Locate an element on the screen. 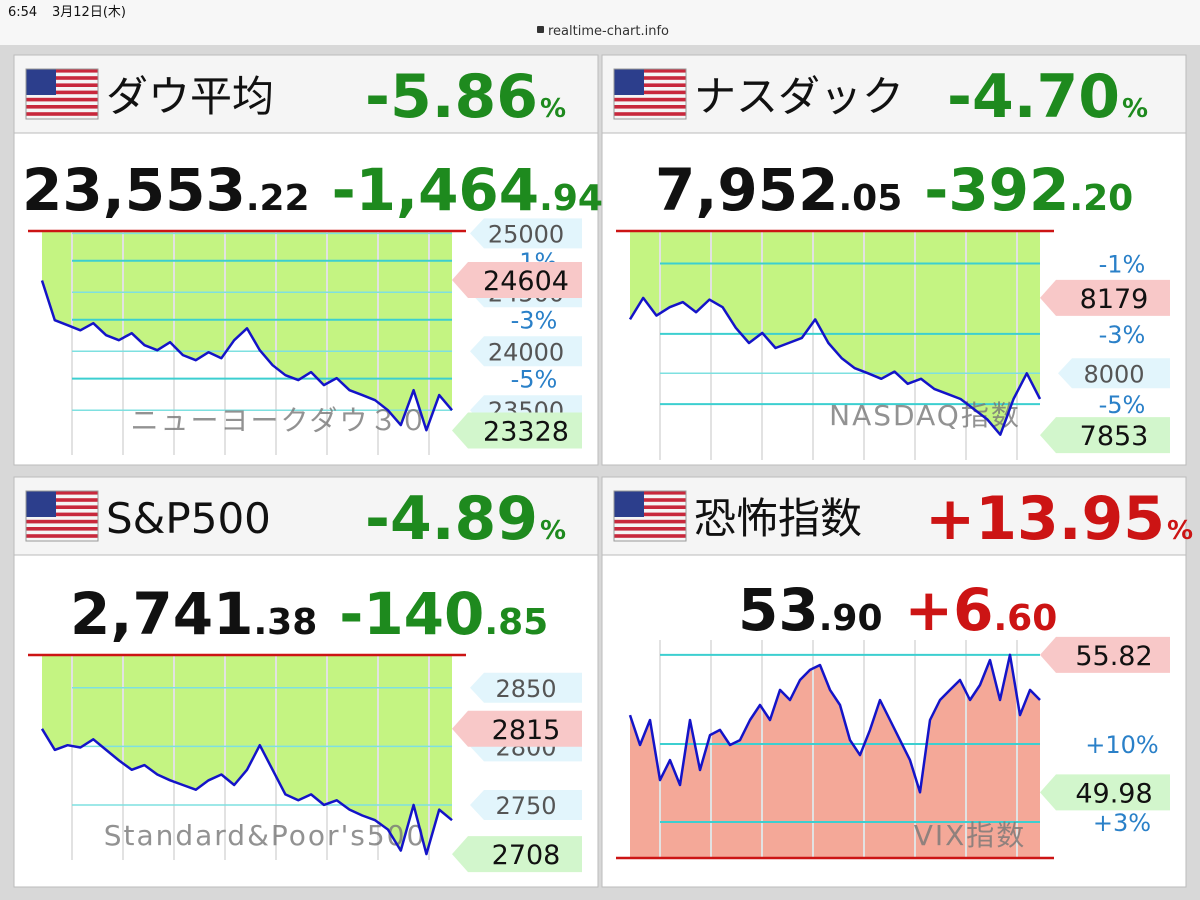 The width and height of the screenshot is (1200, 900). price-tick-label: 2750 is located at coordinates (525, 806).